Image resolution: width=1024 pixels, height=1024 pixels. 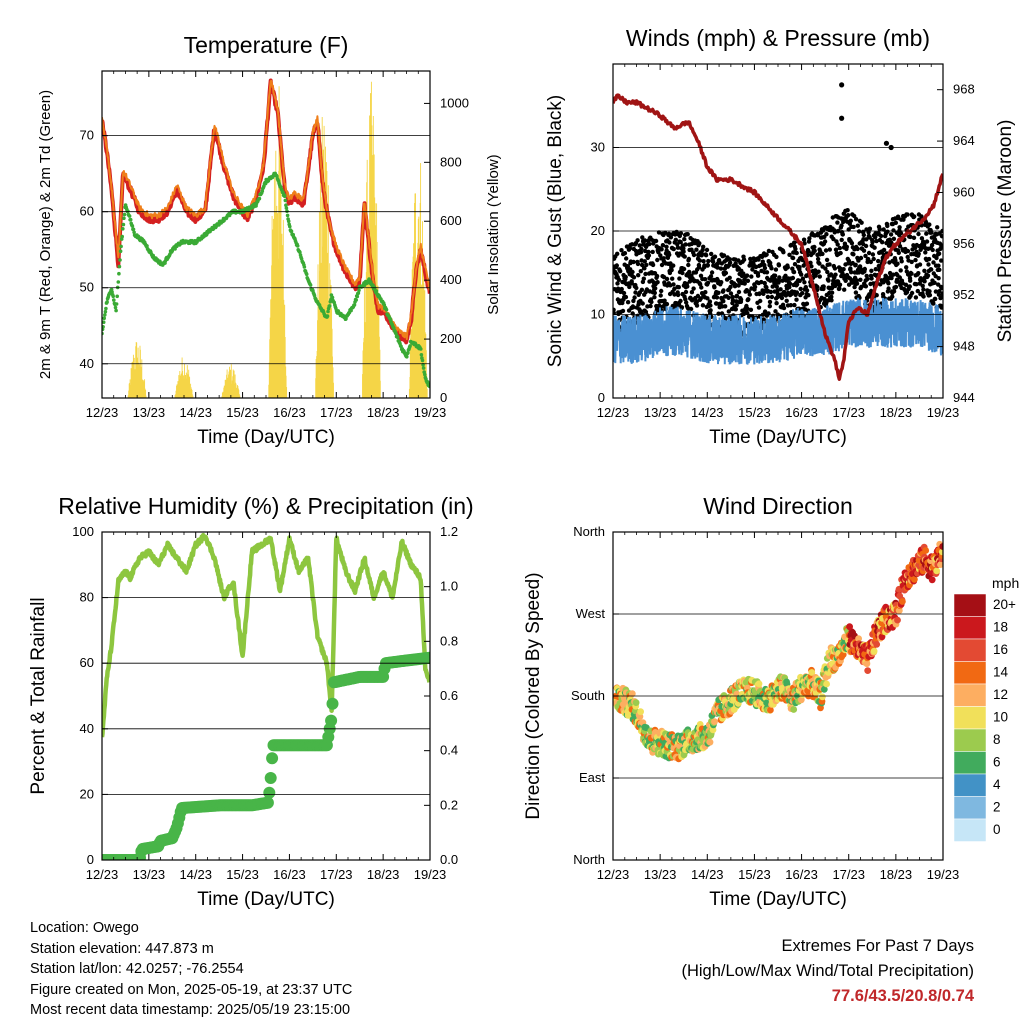 What do you see at coordinates (801, 874) in the screenshot?
I see `direction-xtick-label: 16/23` at bounding box center [801, 874].